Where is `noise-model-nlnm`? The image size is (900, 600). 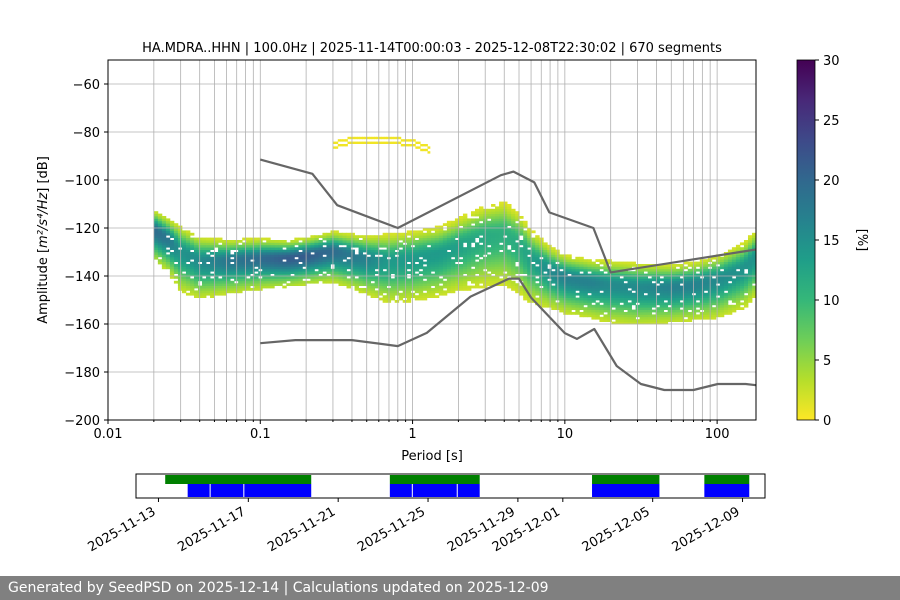
noise-model-nlnm is located at coordinates (508, 334).